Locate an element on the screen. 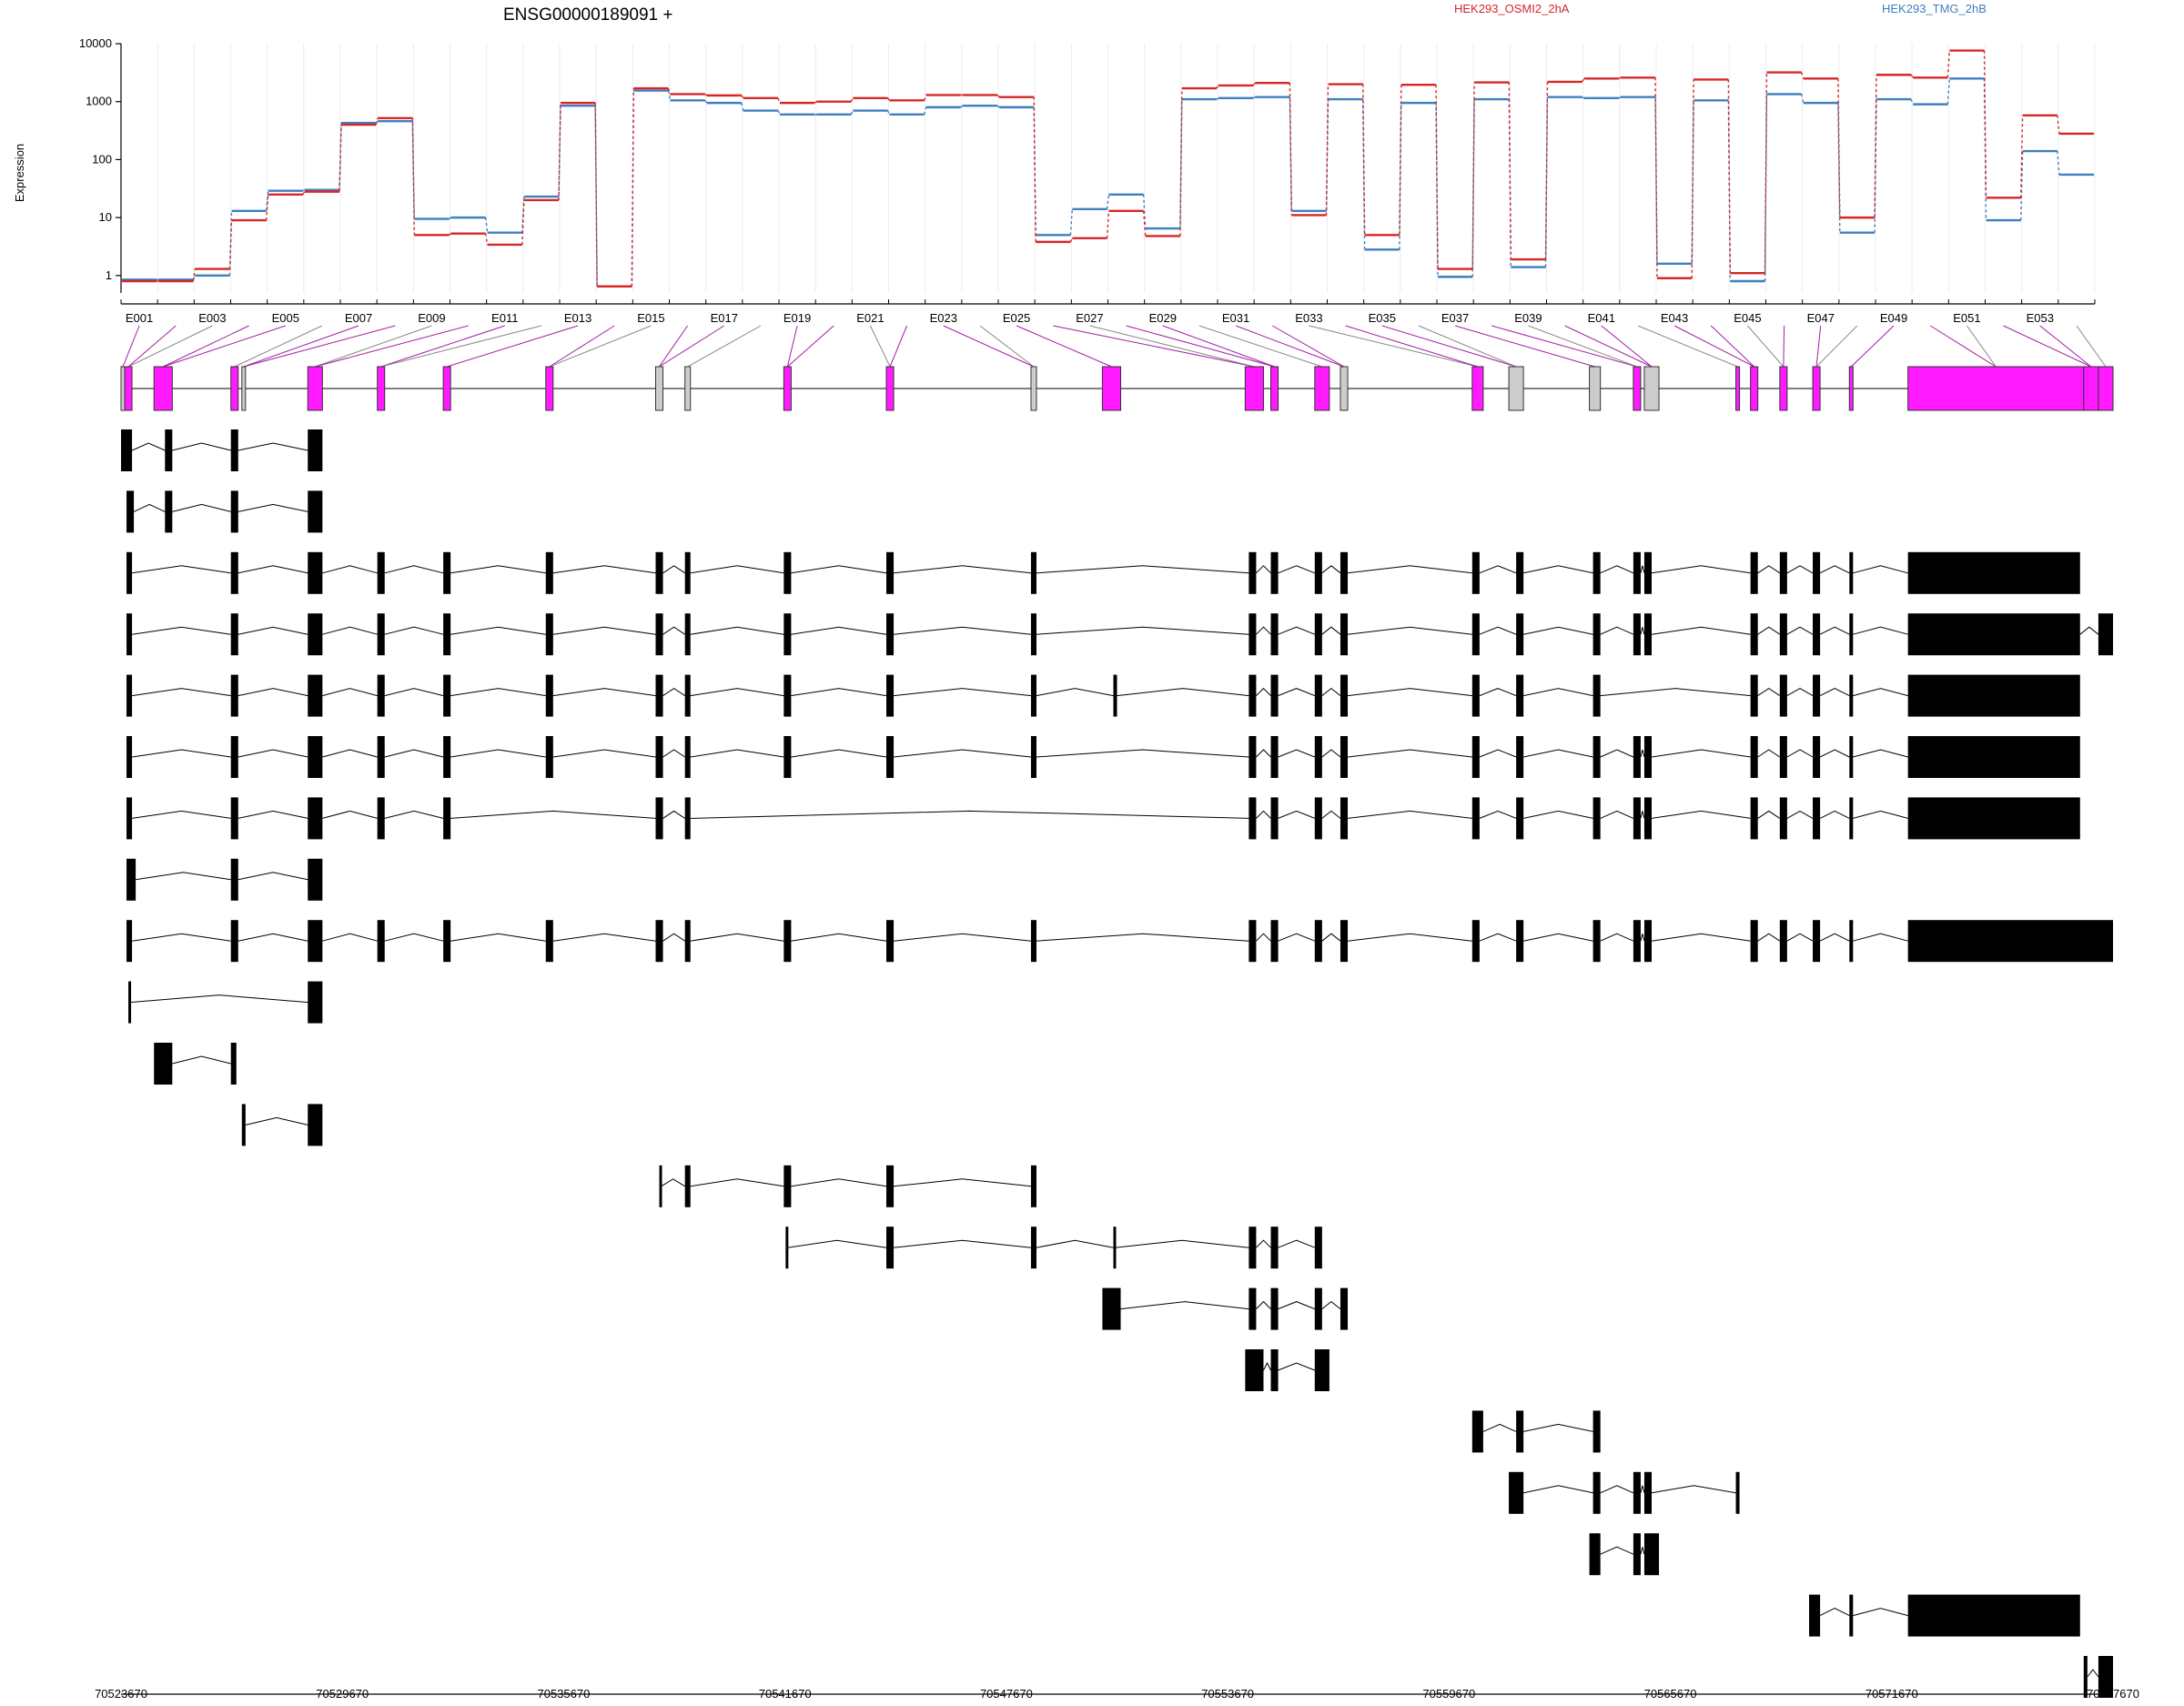 This screenshot has height=1706, width=2184. y-tick-label: 100 is located at coordinates (102, 159).